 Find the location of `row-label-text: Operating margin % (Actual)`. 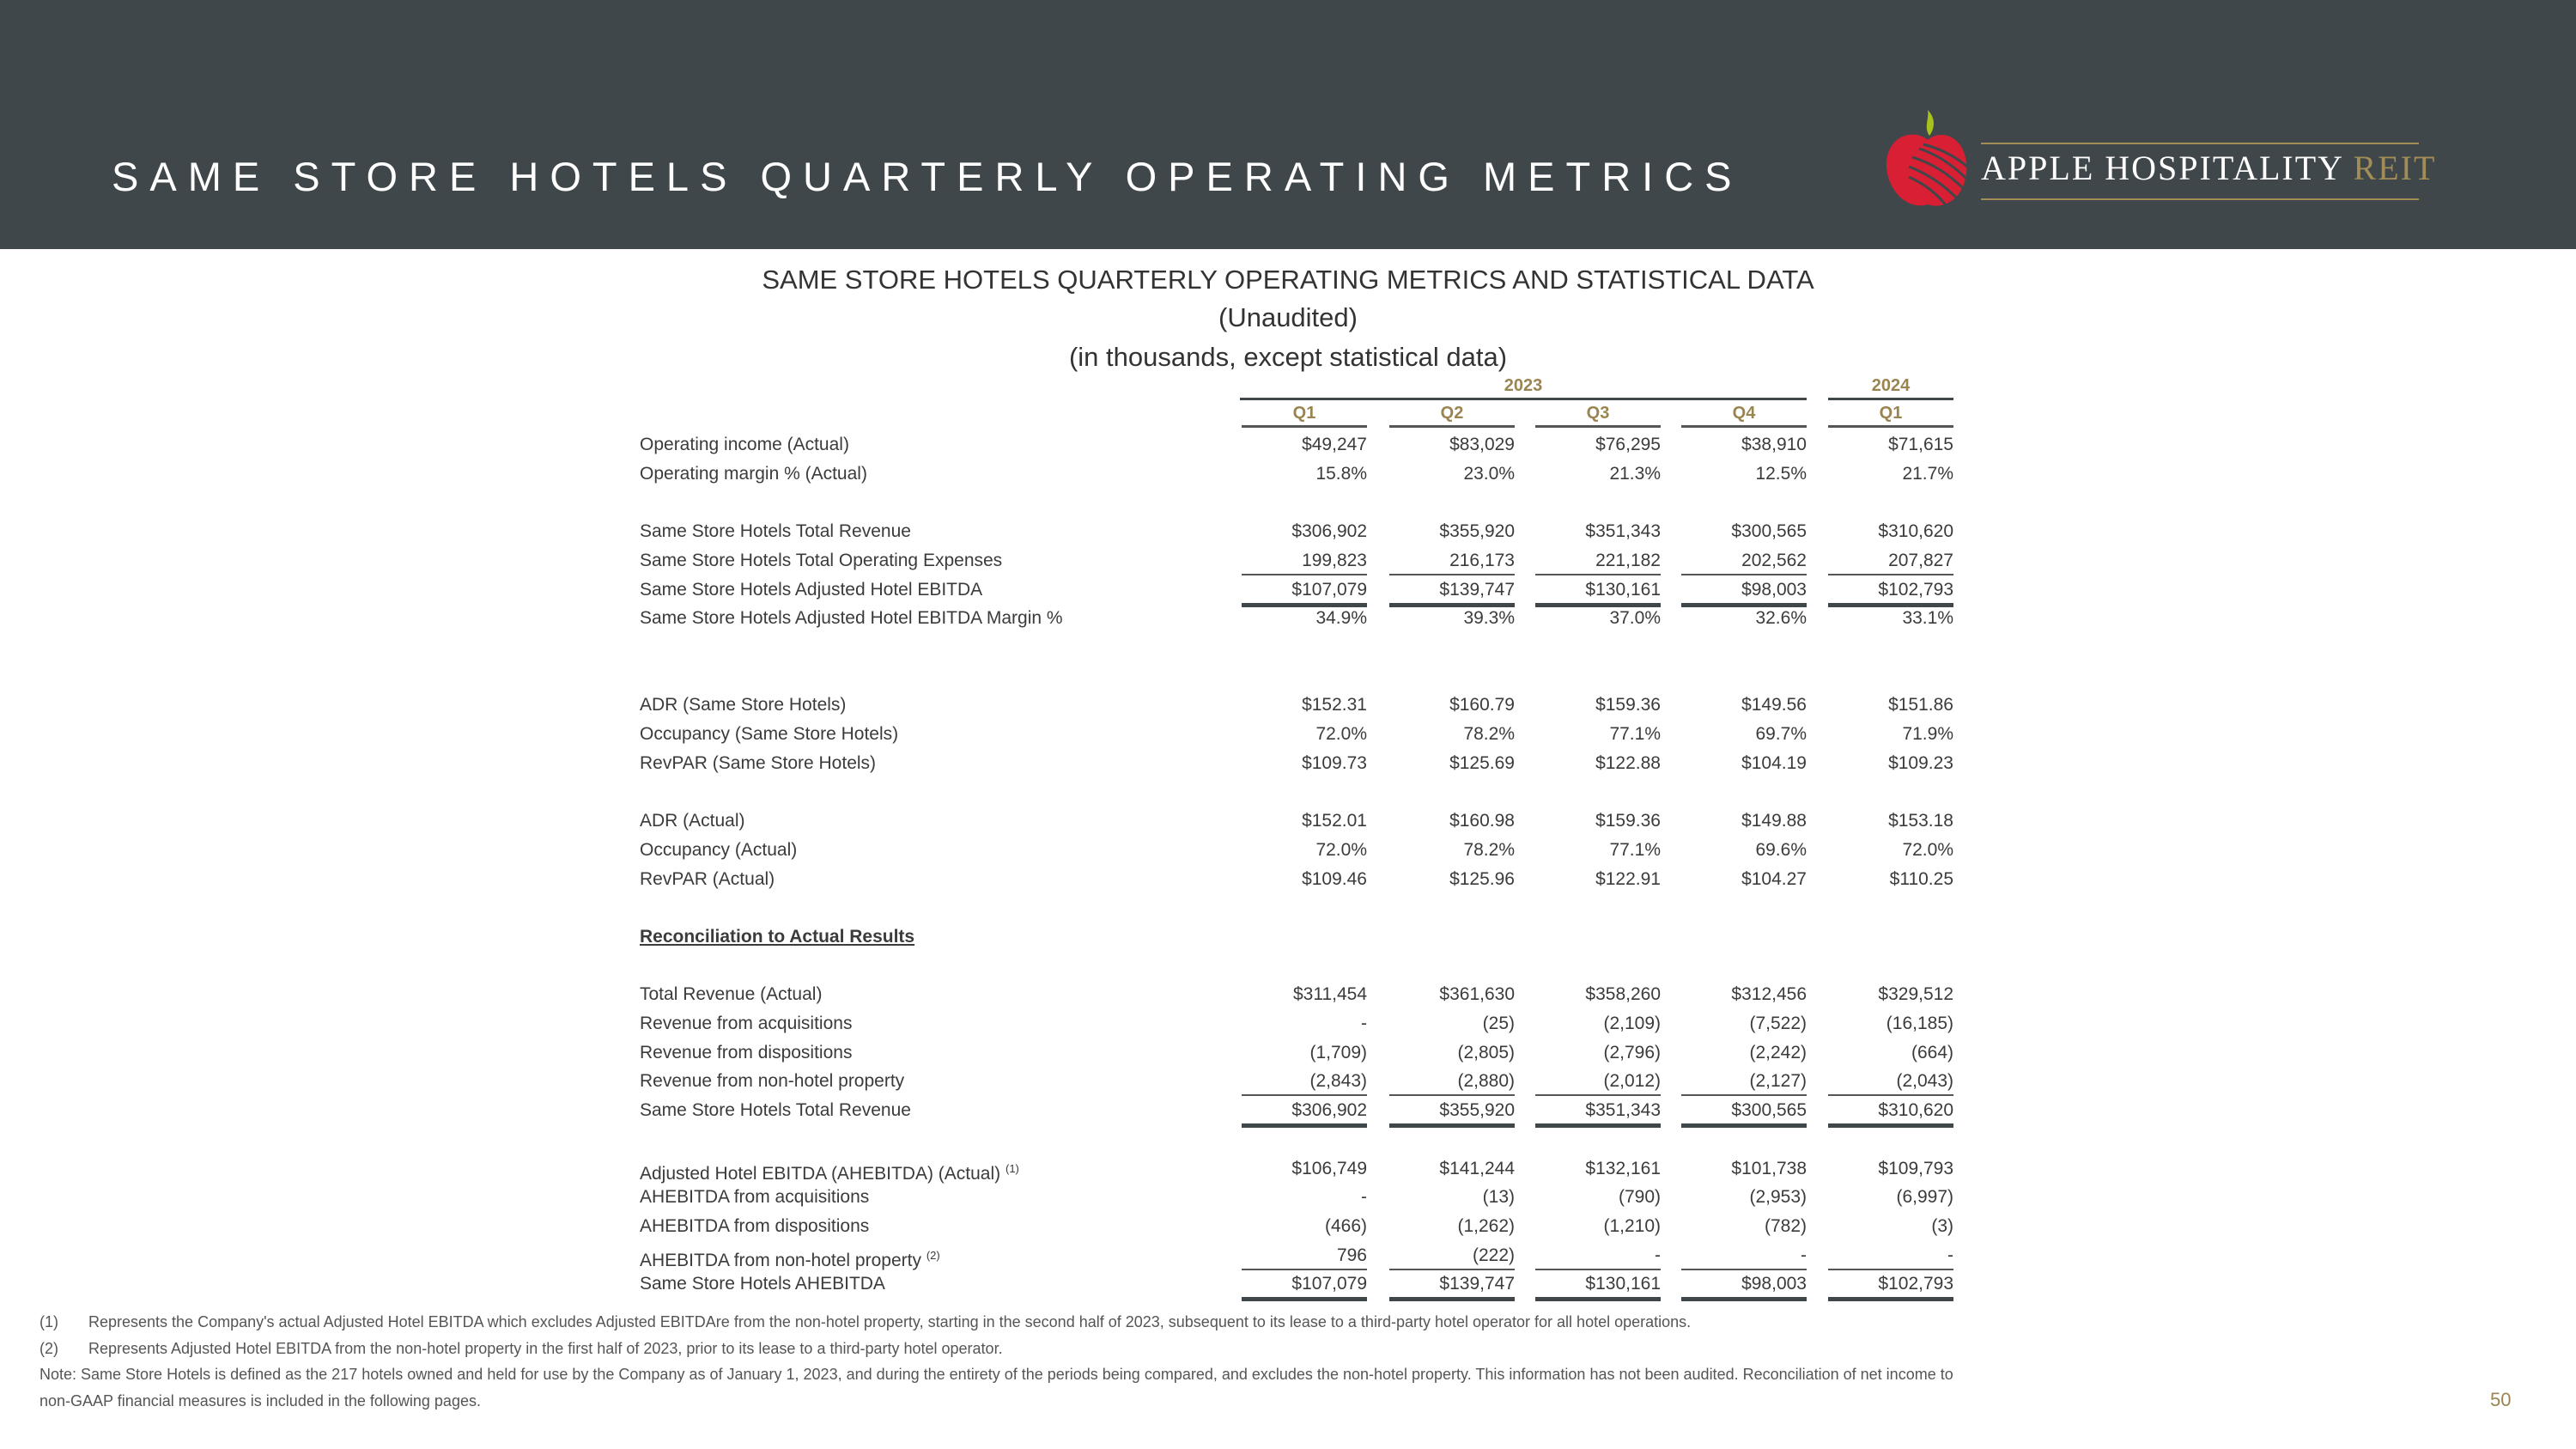

row-label-text: Operating margin % (Actual) is located at coordinates (753, 473).